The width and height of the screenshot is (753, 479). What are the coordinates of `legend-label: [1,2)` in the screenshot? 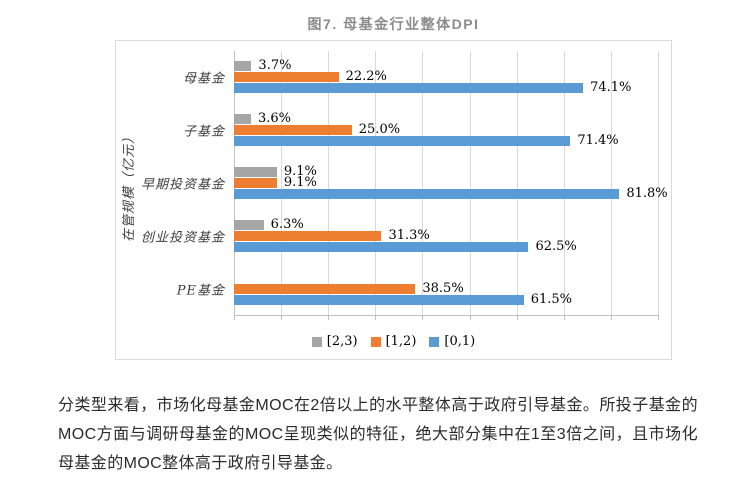 It's located at (401, 341).